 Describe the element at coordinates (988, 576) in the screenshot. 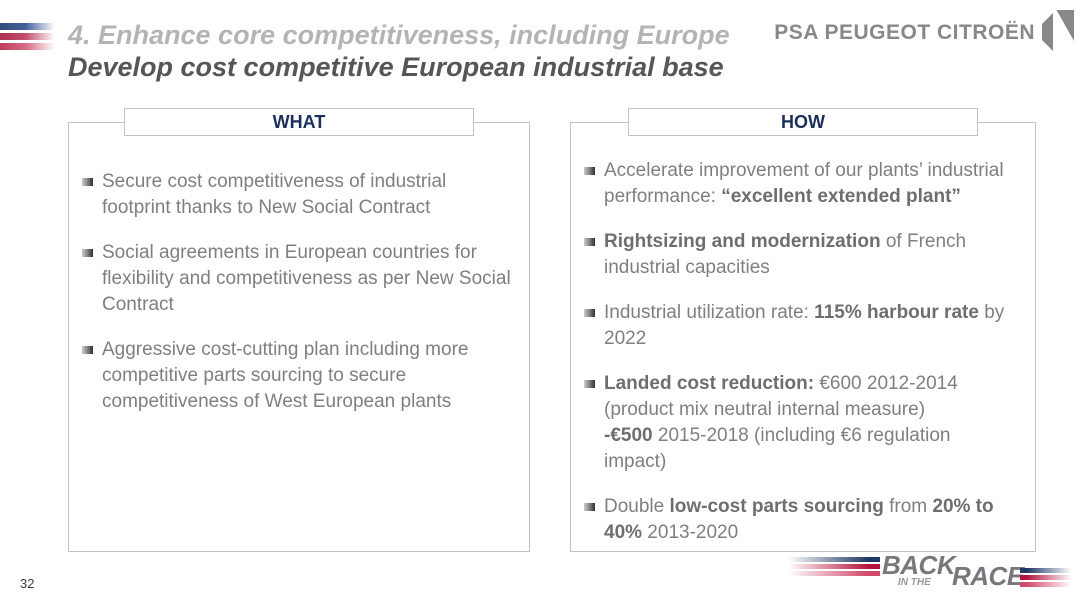

I see `race-logo-race-text: RACE` at that location.